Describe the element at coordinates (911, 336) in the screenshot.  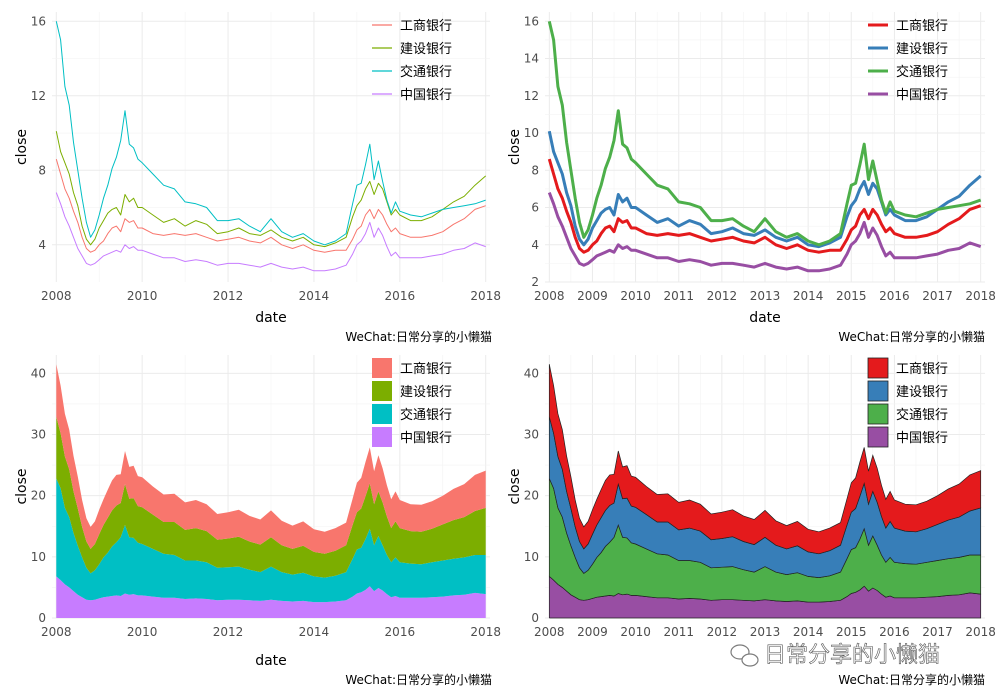
I see `caption-top-right: WeChat:日常分享的小懒猫` at that location.